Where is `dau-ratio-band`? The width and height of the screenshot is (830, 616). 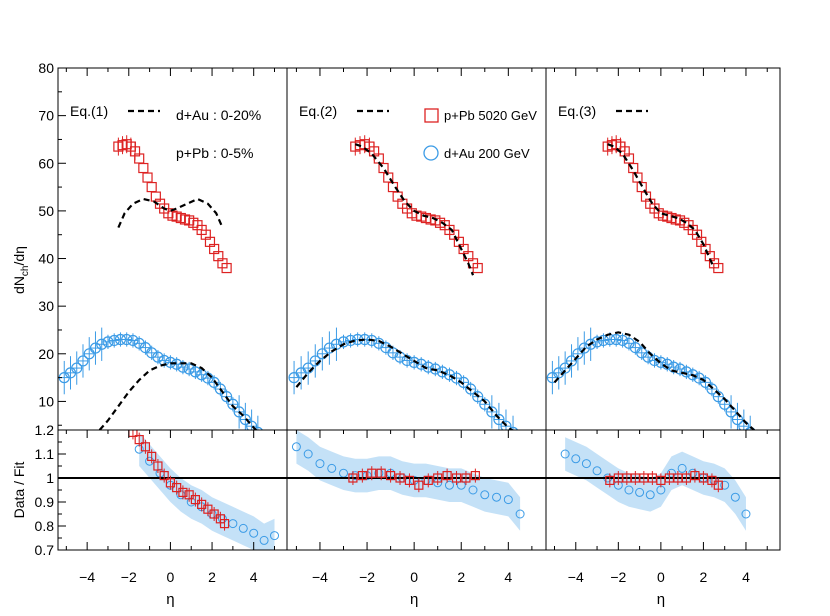 dau-ratio-band is located at coordinates (207, 491).